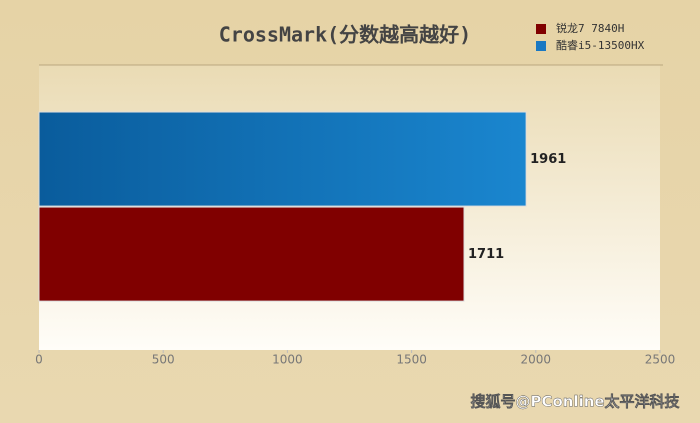 The image size is (700, 423). What do you see at coordinates (575, 402) in the screenshot?
I see `watermark: 搜狐号@PConline太平洋科技` at bounding box center [575, 402].